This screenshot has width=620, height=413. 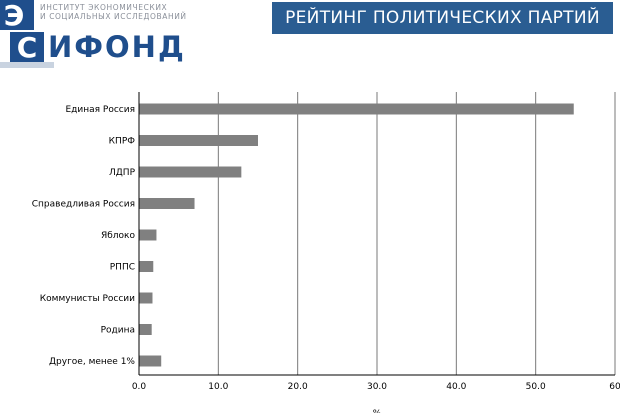 What do you see at coordinates (614, 387) in the screenshot?
I see `x-tick-label: 60` at bounding box center [614, 387].